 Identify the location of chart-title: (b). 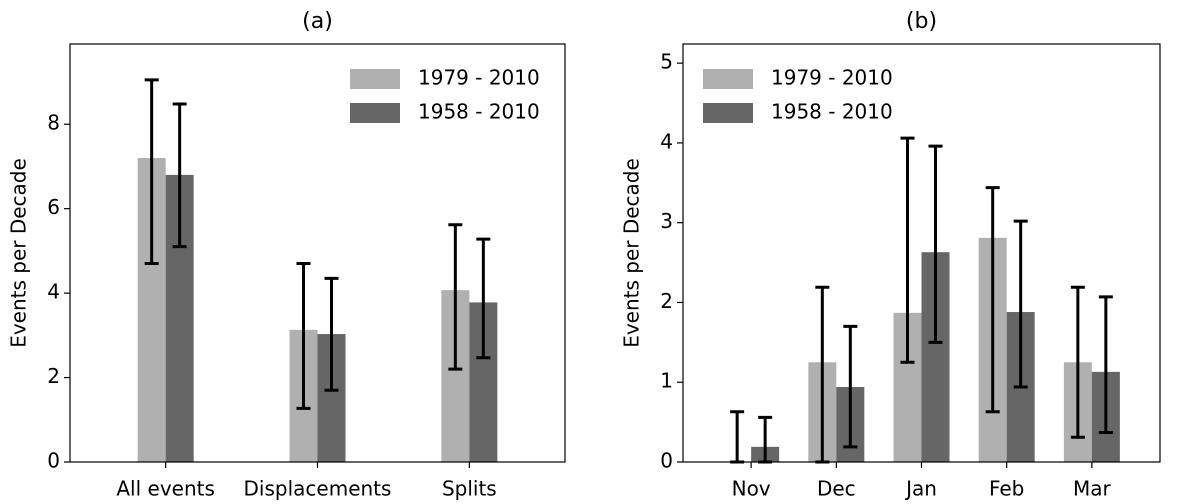
(921, 21).